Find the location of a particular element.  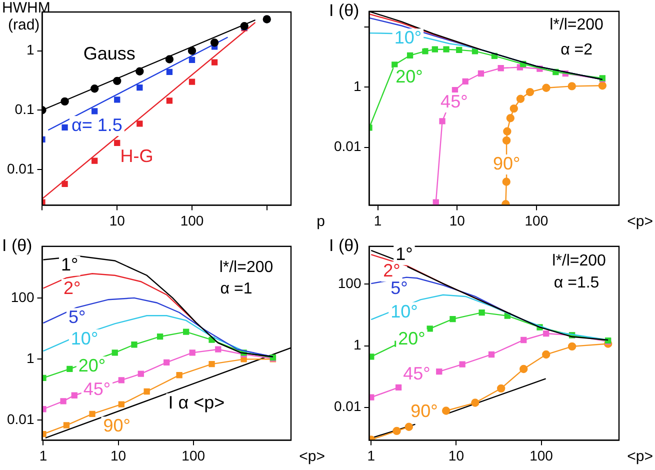

series-label: Gauss is located at coordinates (109, 53).